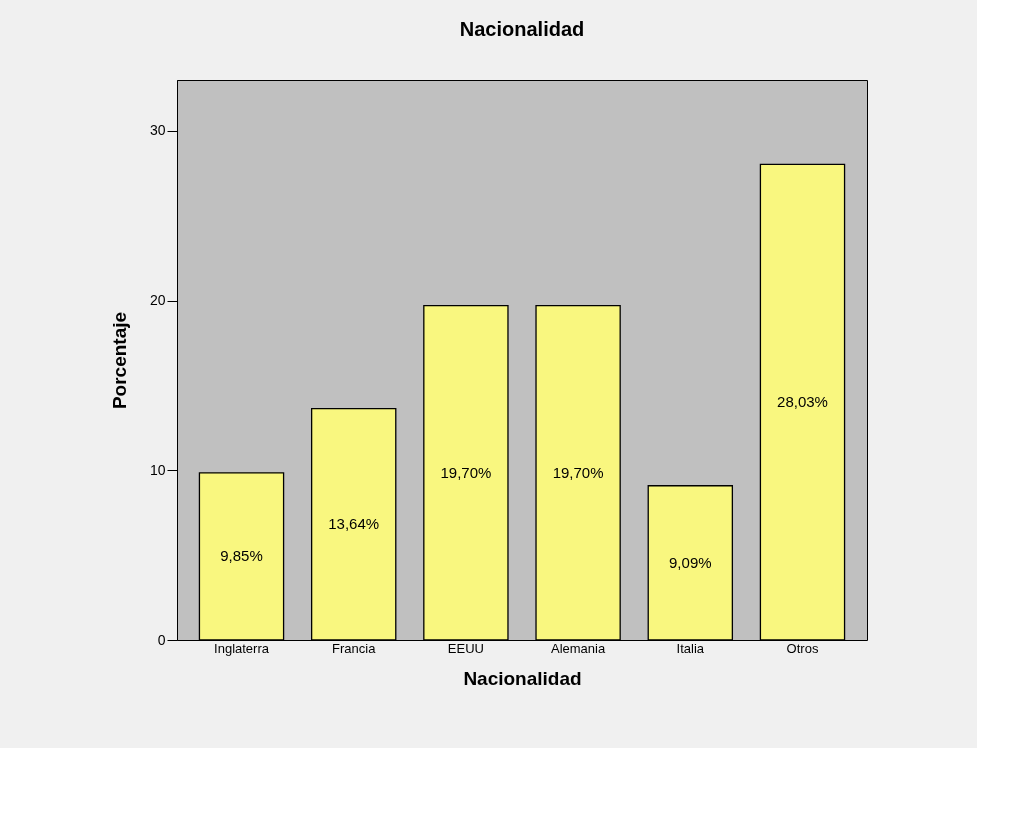 The width and height of the screenshot is (1035, 821). What do you see at coordinates (119, 360) in the screenshot?
I see `y-axis-title: Porcentaje` at bounding box center [119, 360].